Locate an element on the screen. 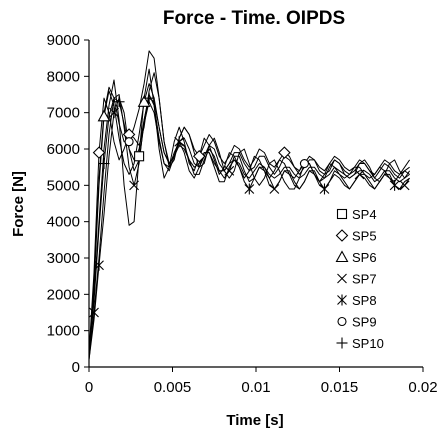  legend-marker-sp10 is located at coordinates (342, 343).